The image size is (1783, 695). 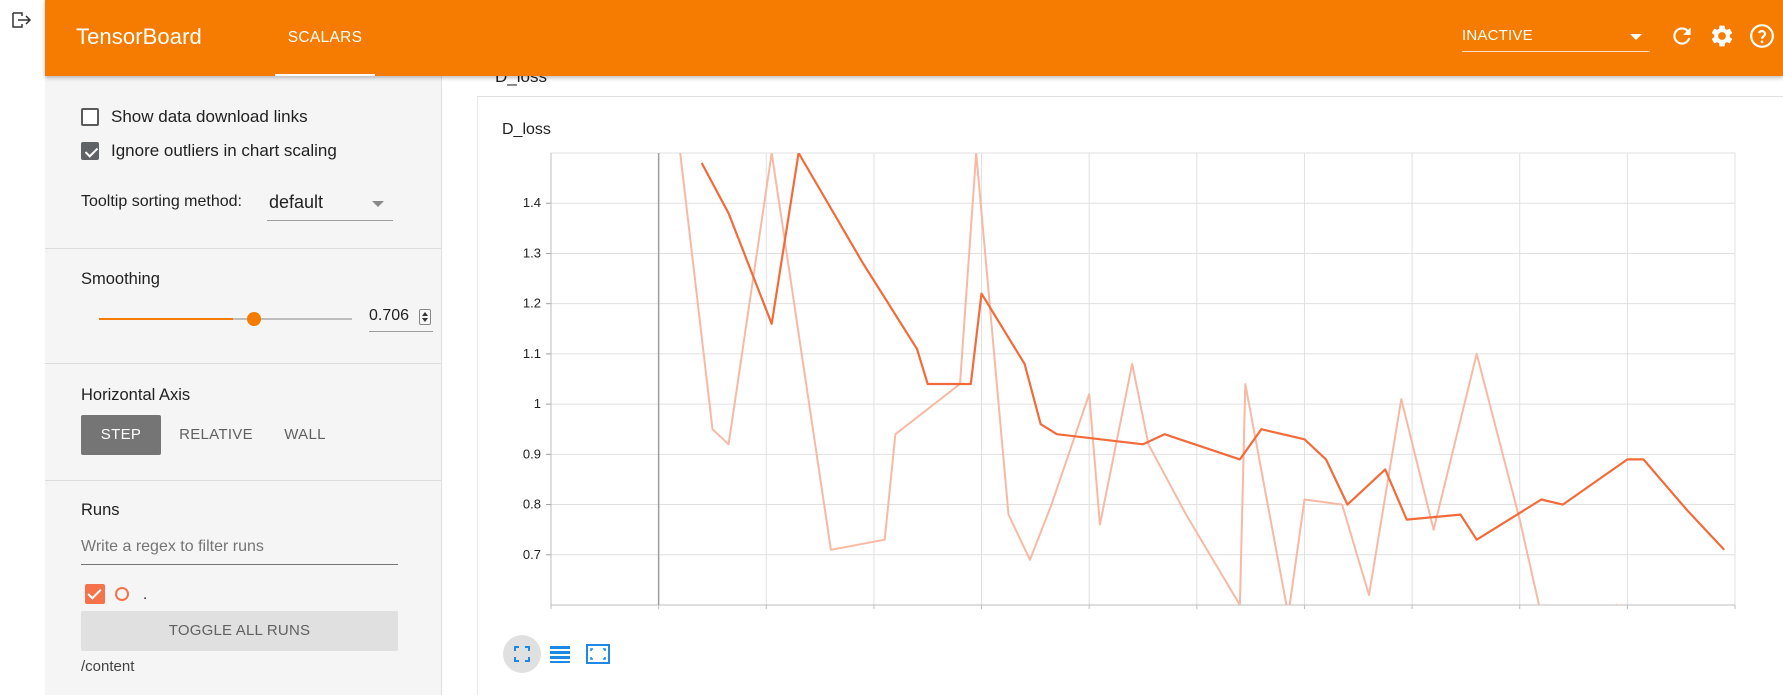 I want to click on fullscreen-icon, so click(x=598, y=654).